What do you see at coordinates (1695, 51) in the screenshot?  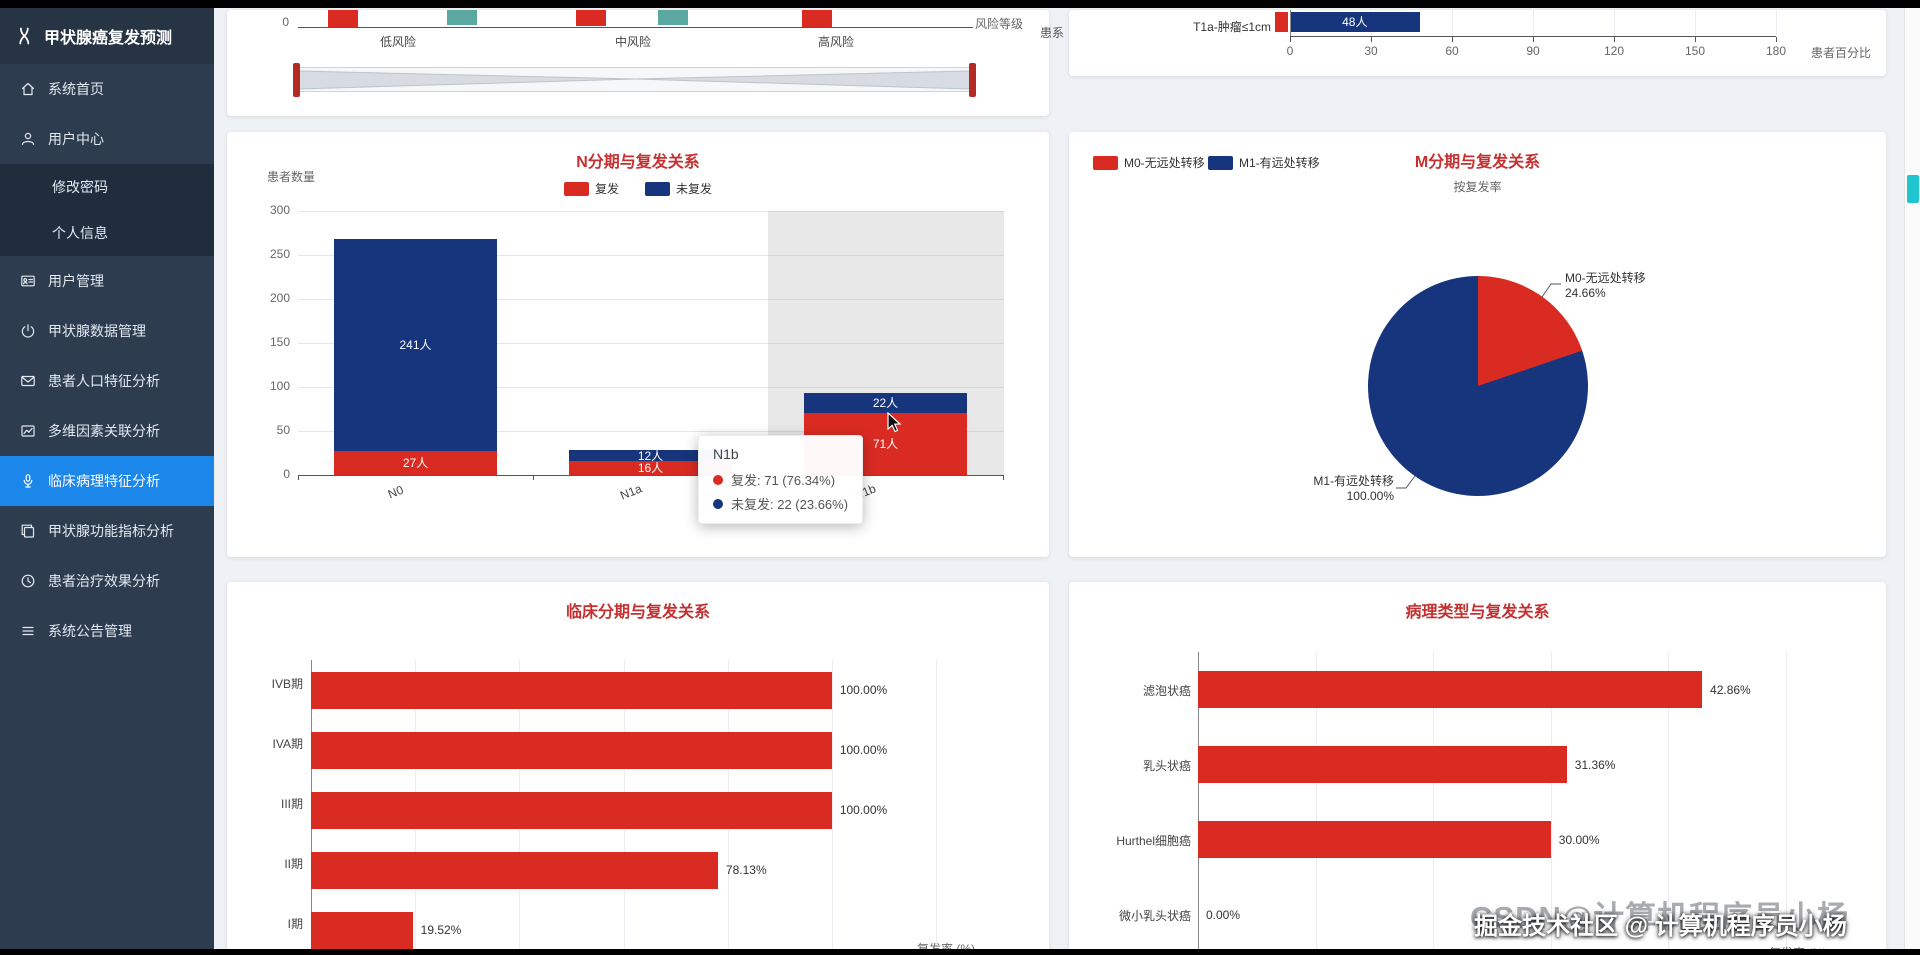 I see `x-tick-label: 150` at bounding box center [1695, 51].